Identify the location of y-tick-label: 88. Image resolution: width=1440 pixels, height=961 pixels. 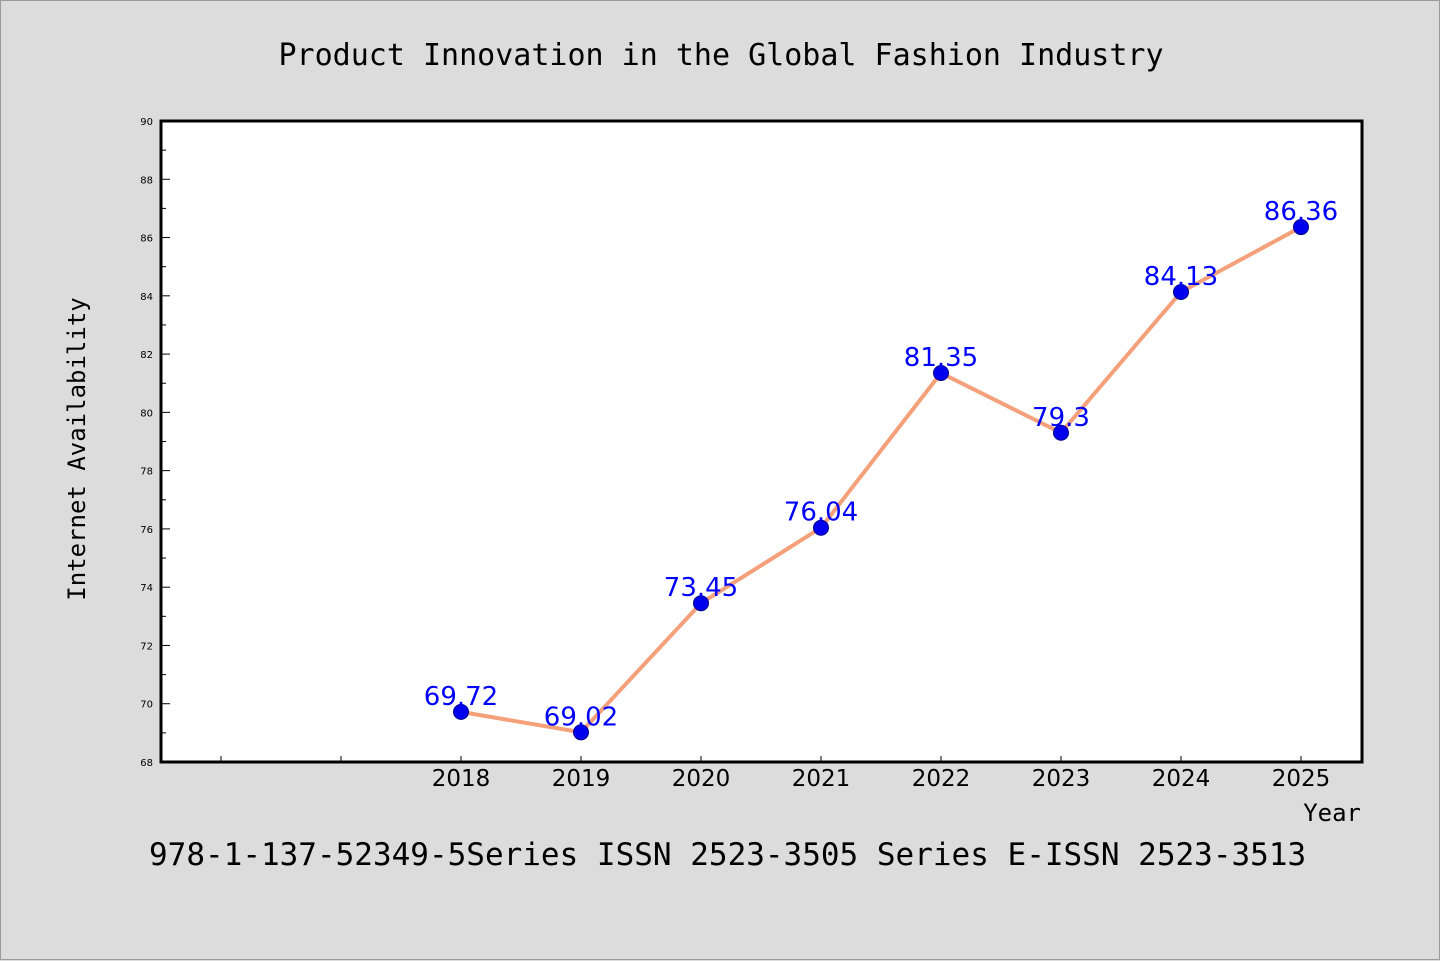
(146, 180).